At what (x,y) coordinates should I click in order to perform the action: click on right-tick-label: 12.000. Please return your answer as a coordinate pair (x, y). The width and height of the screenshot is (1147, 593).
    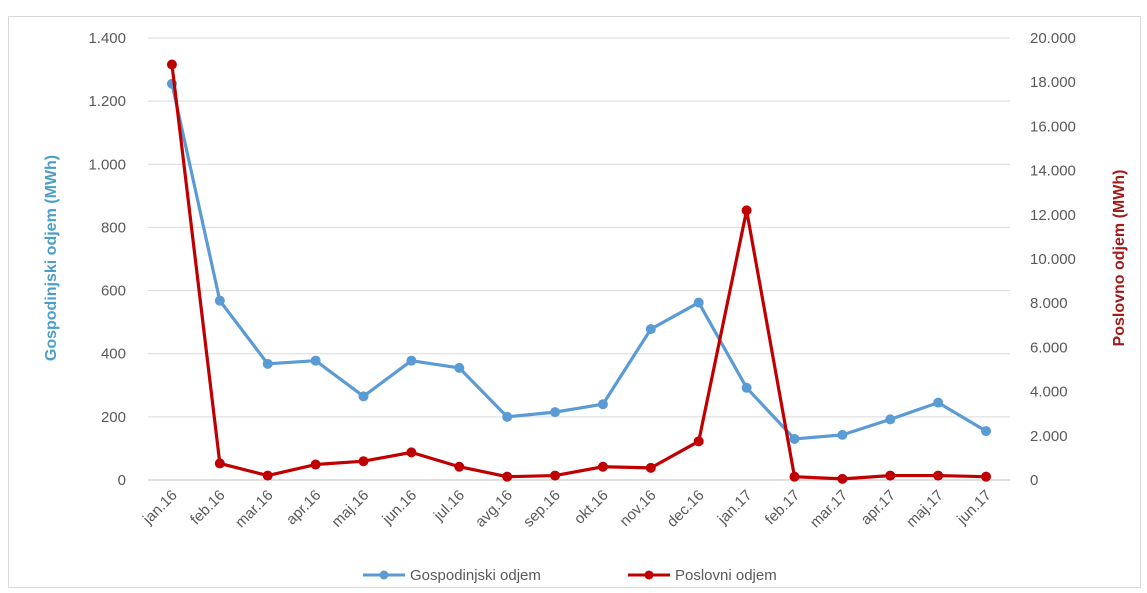
    Looking at the image, I should click on (1053, 215).